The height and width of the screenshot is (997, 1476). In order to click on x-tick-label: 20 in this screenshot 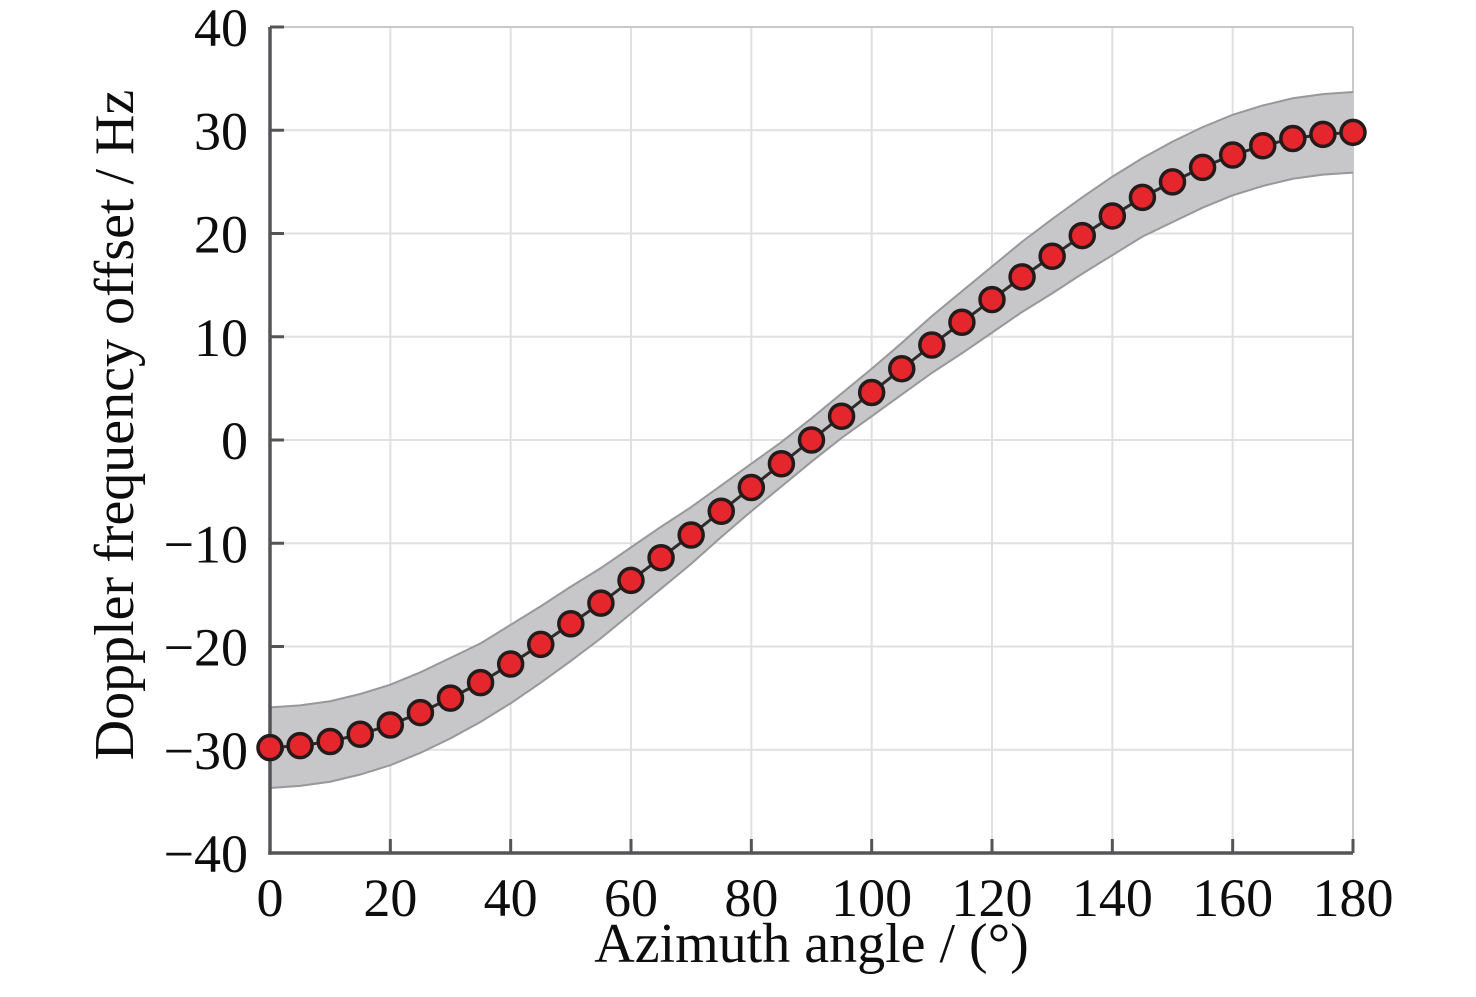, I will do `click(390, 898)`.